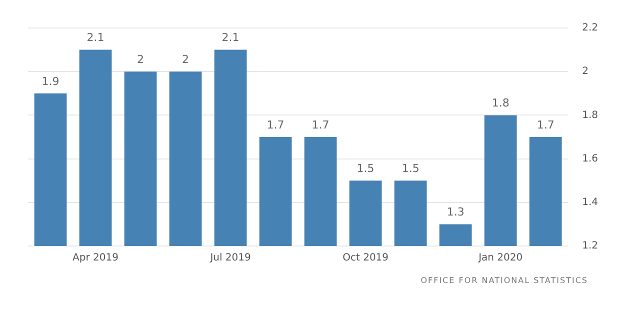 The image size is (620, 324). What do you see at coordinates (95, 258) in the screenshot?
I see `x-tick-label: Apr 2019` at bounding box center [95, 258].